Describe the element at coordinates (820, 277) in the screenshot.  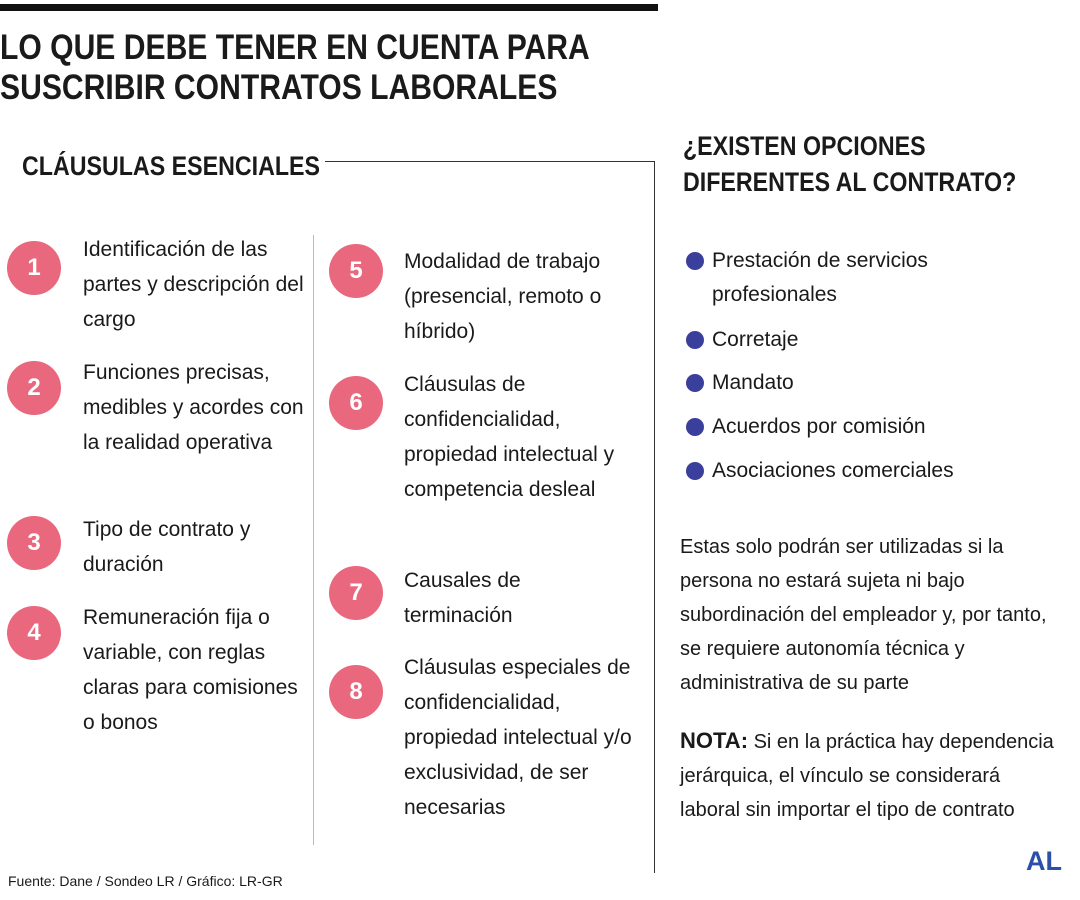
I see `option-text: Prestación de servicios profesionales` at that location.